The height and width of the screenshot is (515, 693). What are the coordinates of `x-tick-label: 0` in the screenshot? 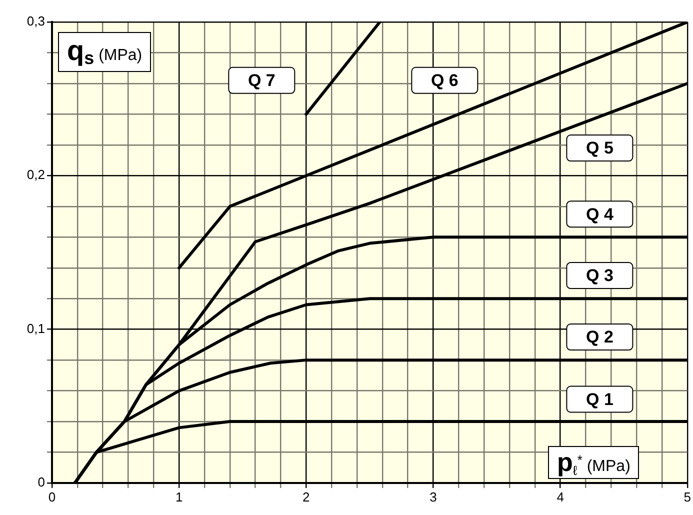 It's located at (52, 496).